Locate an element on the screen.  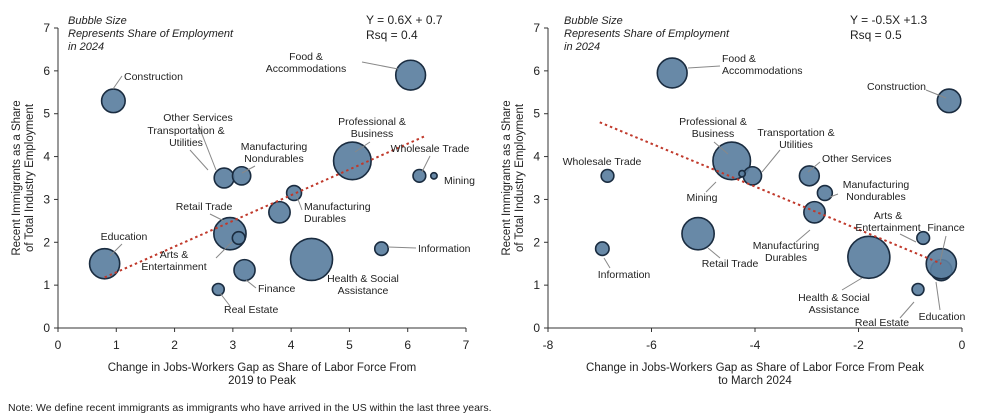
bubble-arts-and-entertainment is located at coordinates (923, 238).